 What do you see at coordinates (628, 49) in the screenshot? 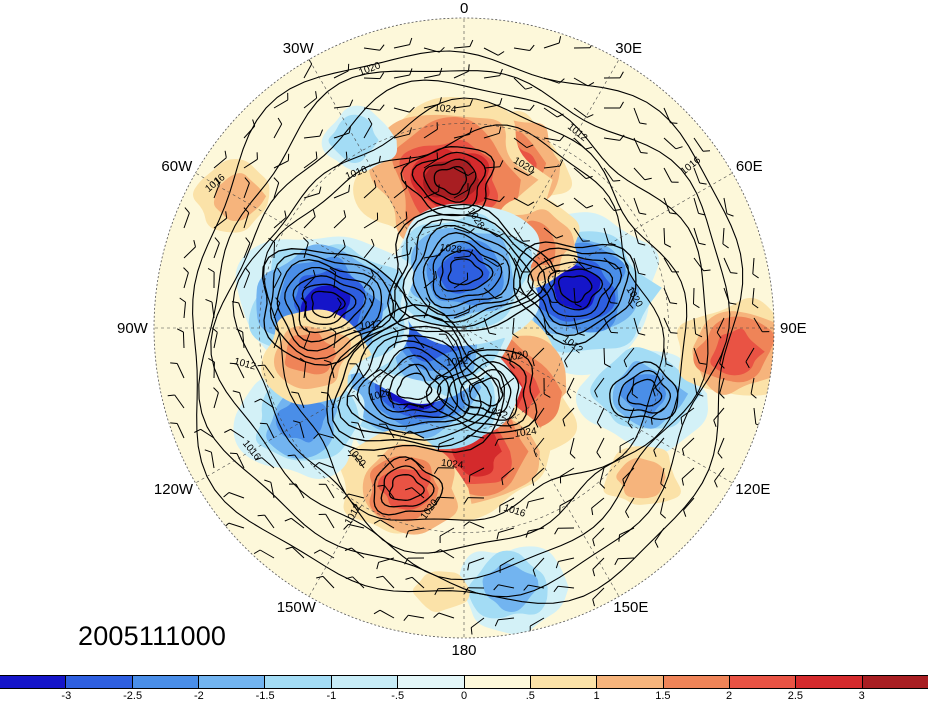
I see `longitude-label: 30E` at bounding box center [628, 49].